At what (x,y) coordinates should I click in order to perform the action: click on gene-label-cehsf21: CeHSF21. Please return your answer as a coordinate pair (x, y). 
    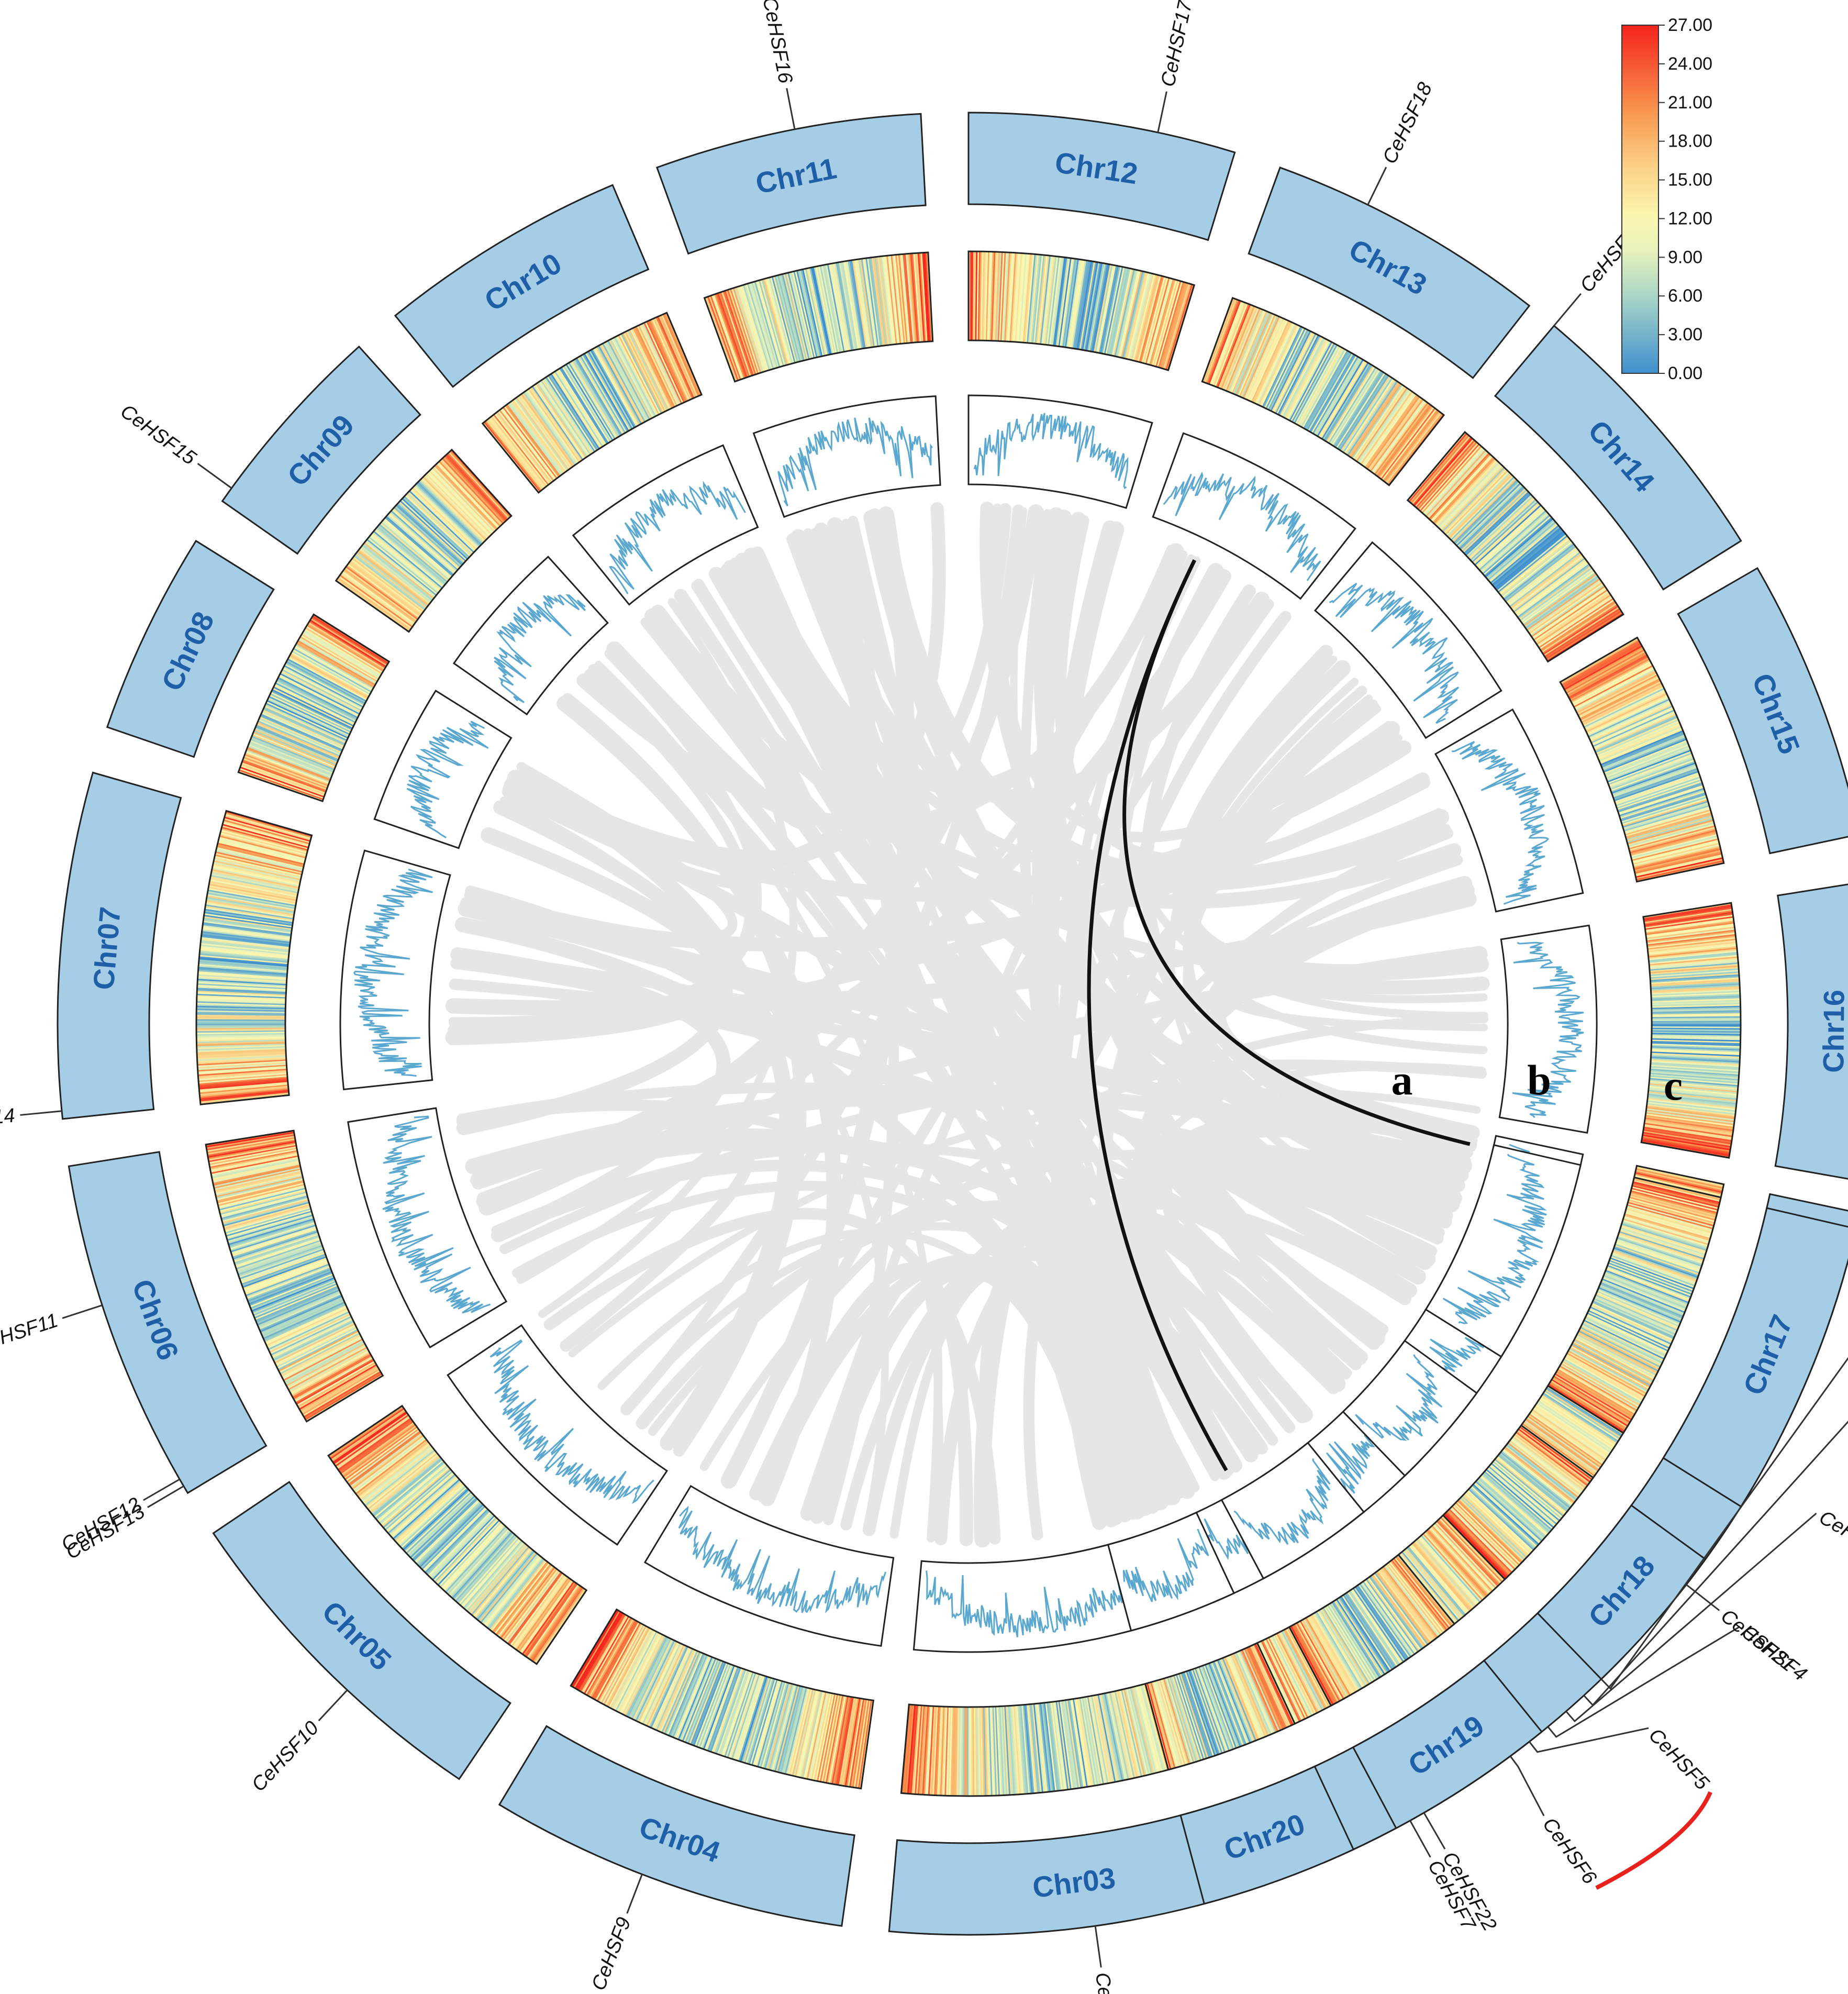
    Looking at the image, I should click on (1758, 1641).